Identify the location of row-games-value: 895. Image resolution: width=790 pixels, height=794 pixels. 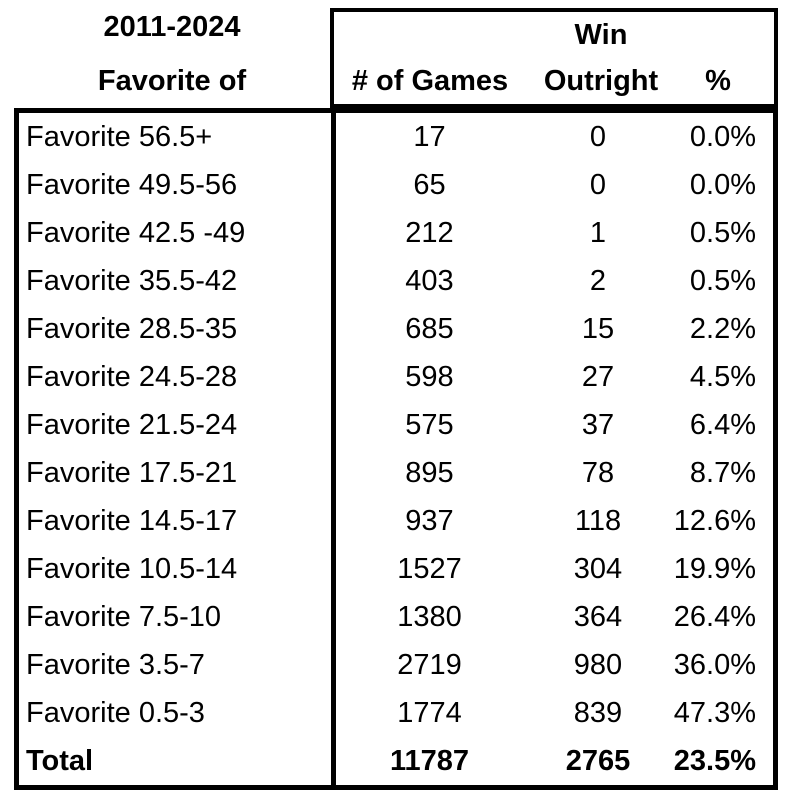
(427, 473).